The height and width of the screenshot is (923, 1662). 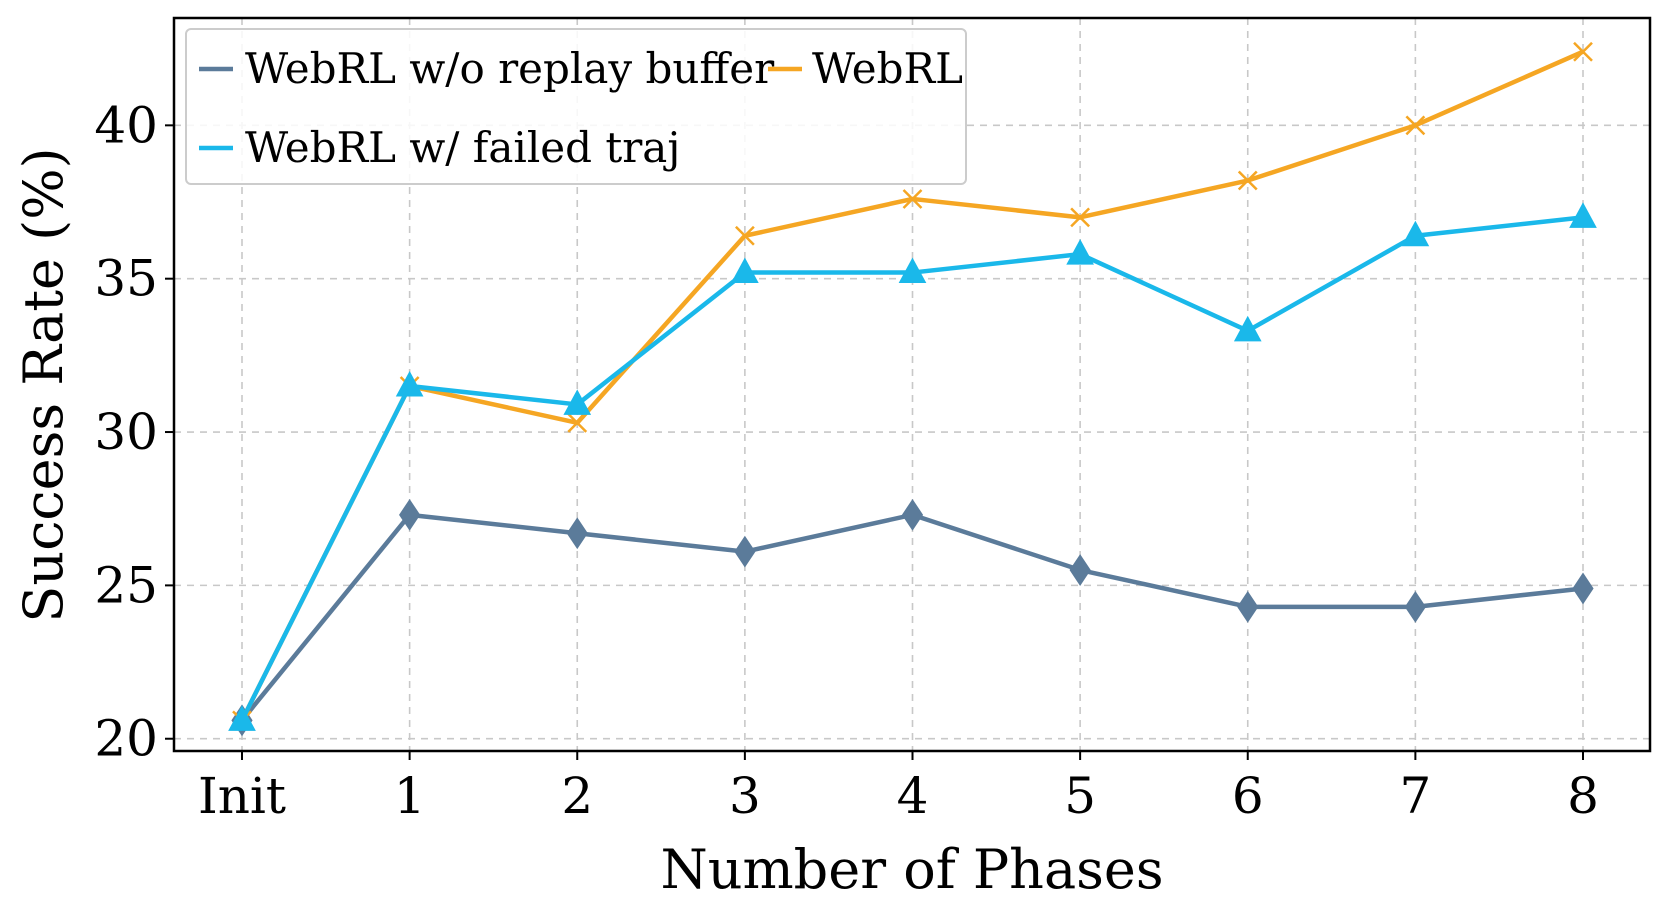 I want to click on x-tick-label: Init, so click(x=242, y=796).